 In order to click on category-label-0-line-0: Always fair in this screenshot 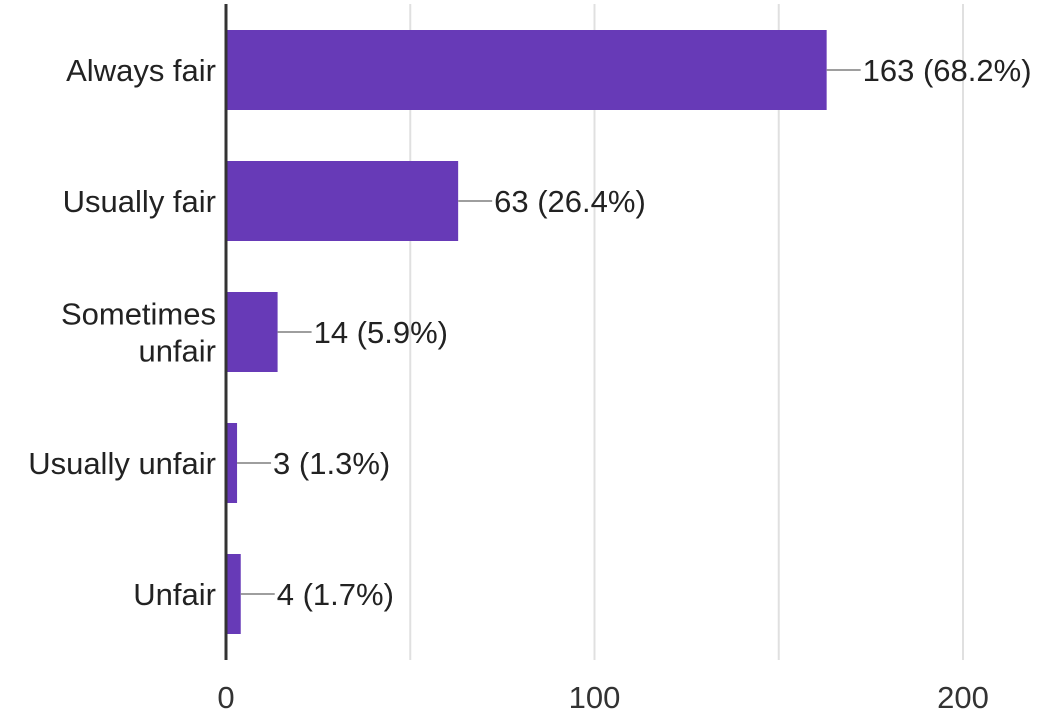, I will do `click(141, 70)`.